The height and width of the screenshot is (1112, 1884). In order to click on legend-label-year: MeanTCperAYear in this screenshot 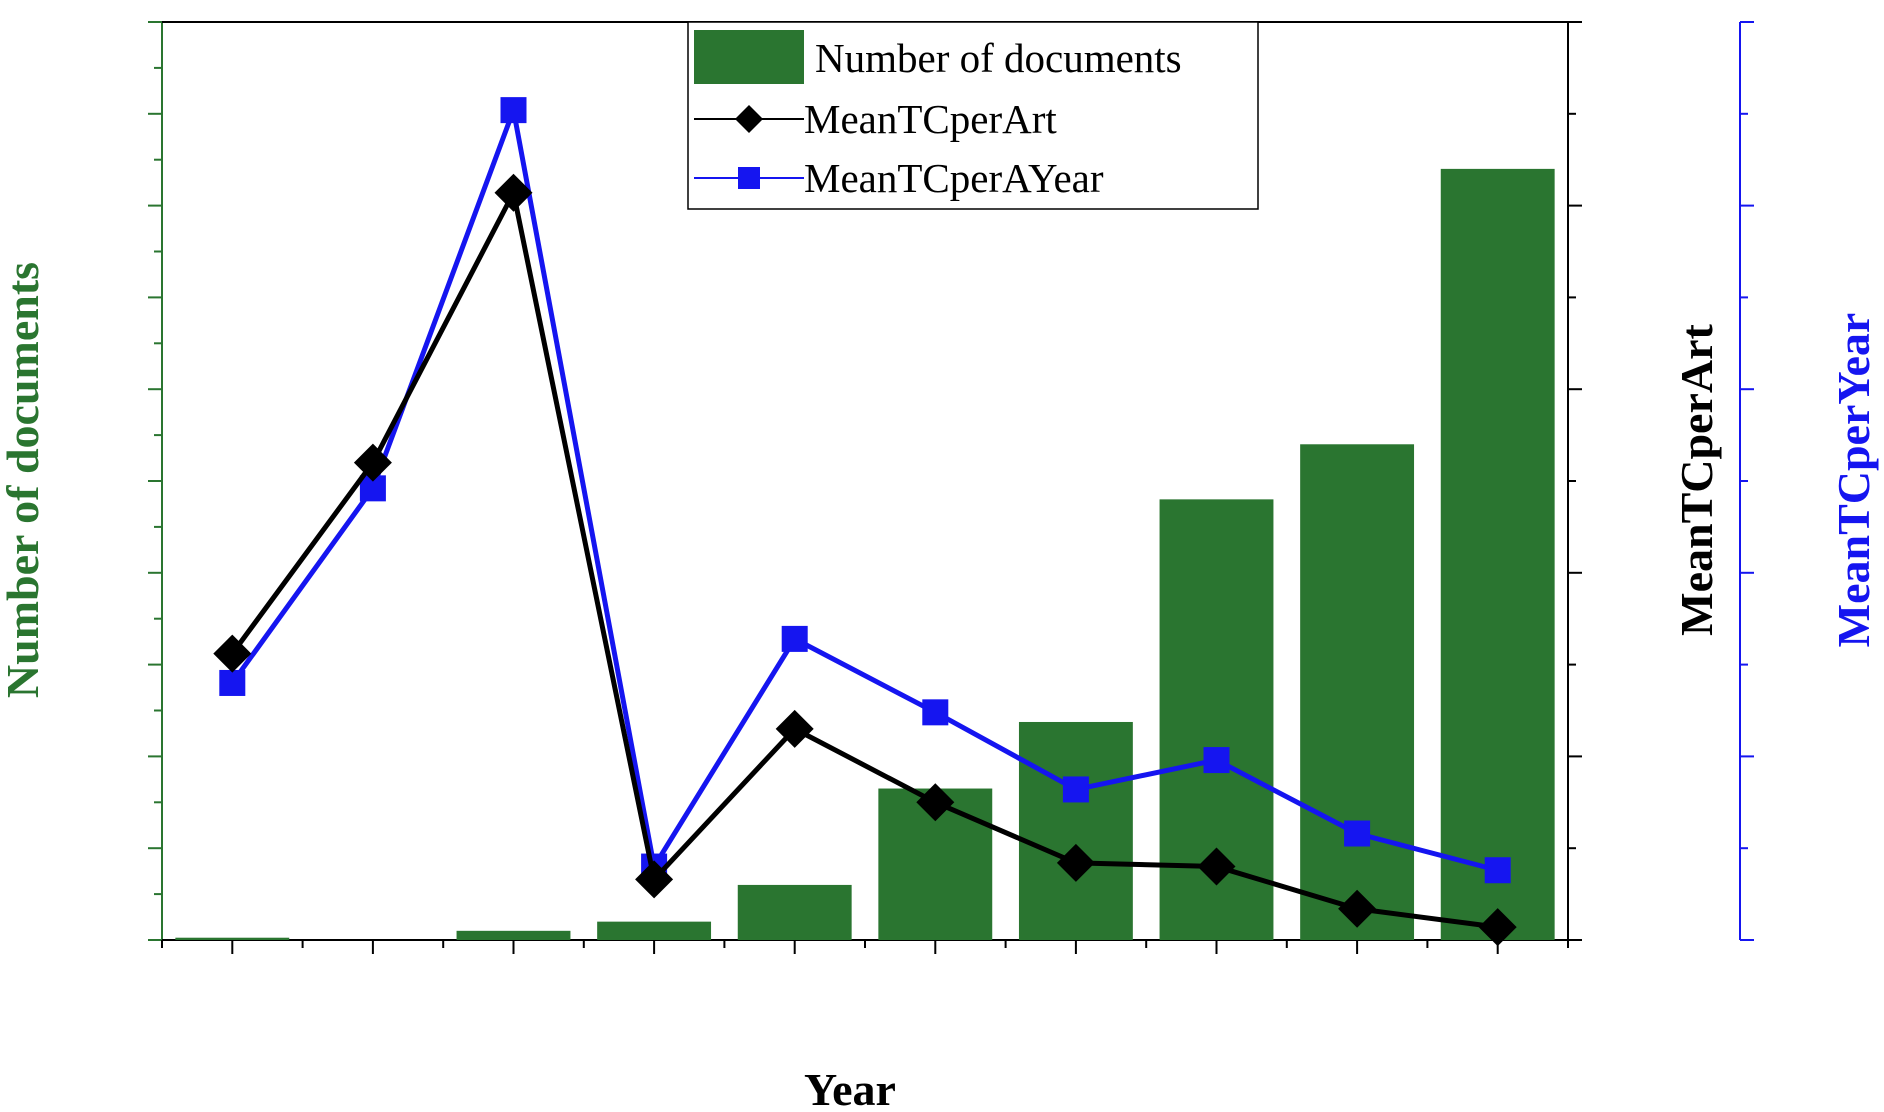, I will do `click(954, 178)`.